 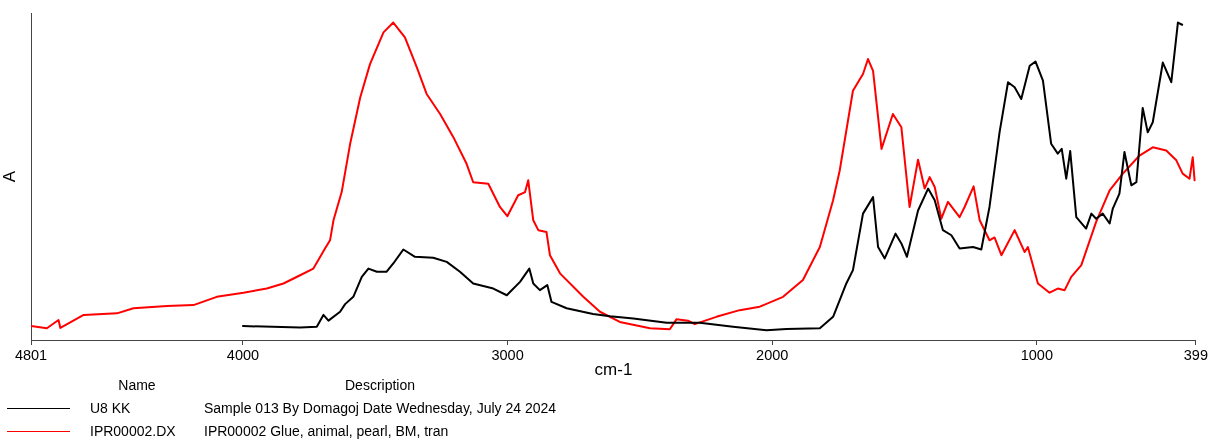 What do you see at coordinates (133, 431) in the screenshot?
I see `legend-label: IPR00002.DX` at bounding box center [133, 431].